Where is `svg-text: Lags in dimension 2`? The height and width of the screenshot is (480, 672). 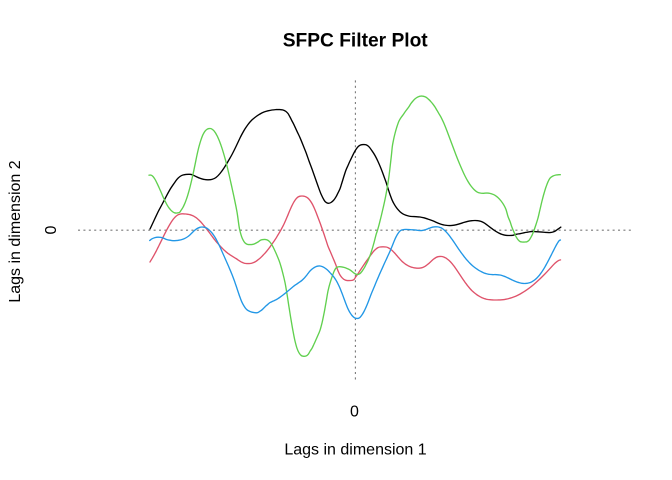 svg-text: Lags in dimension 2 is located at coordinates (15, 231).